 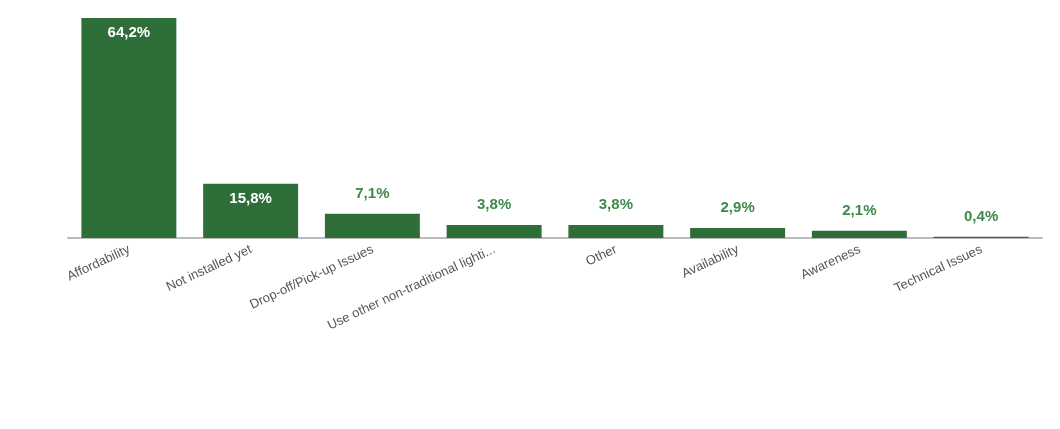 What do you see at coordinates (981, 215) in the screenshot?
I see `data-label: 0,4%` at bounding box center [981, 215].